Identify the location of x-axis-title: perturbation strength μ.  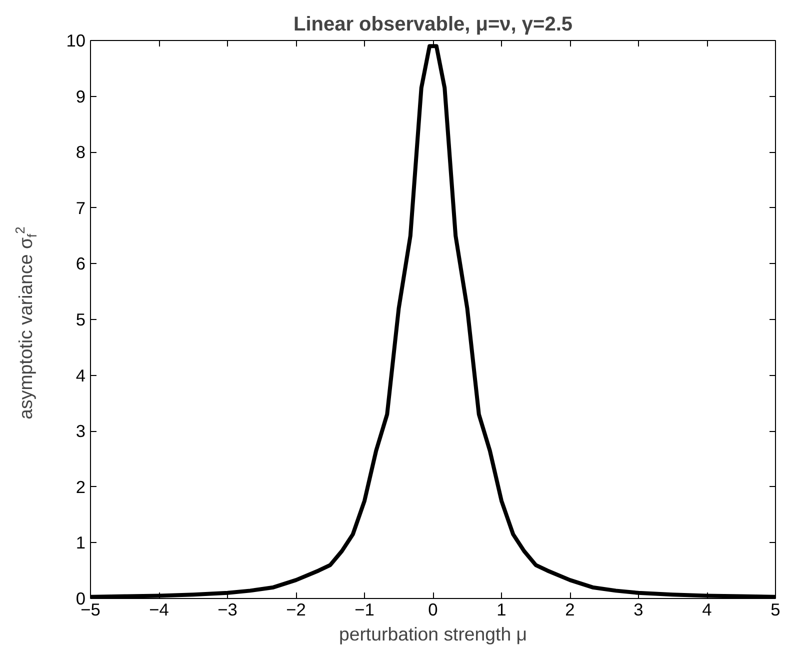
(433, 634).